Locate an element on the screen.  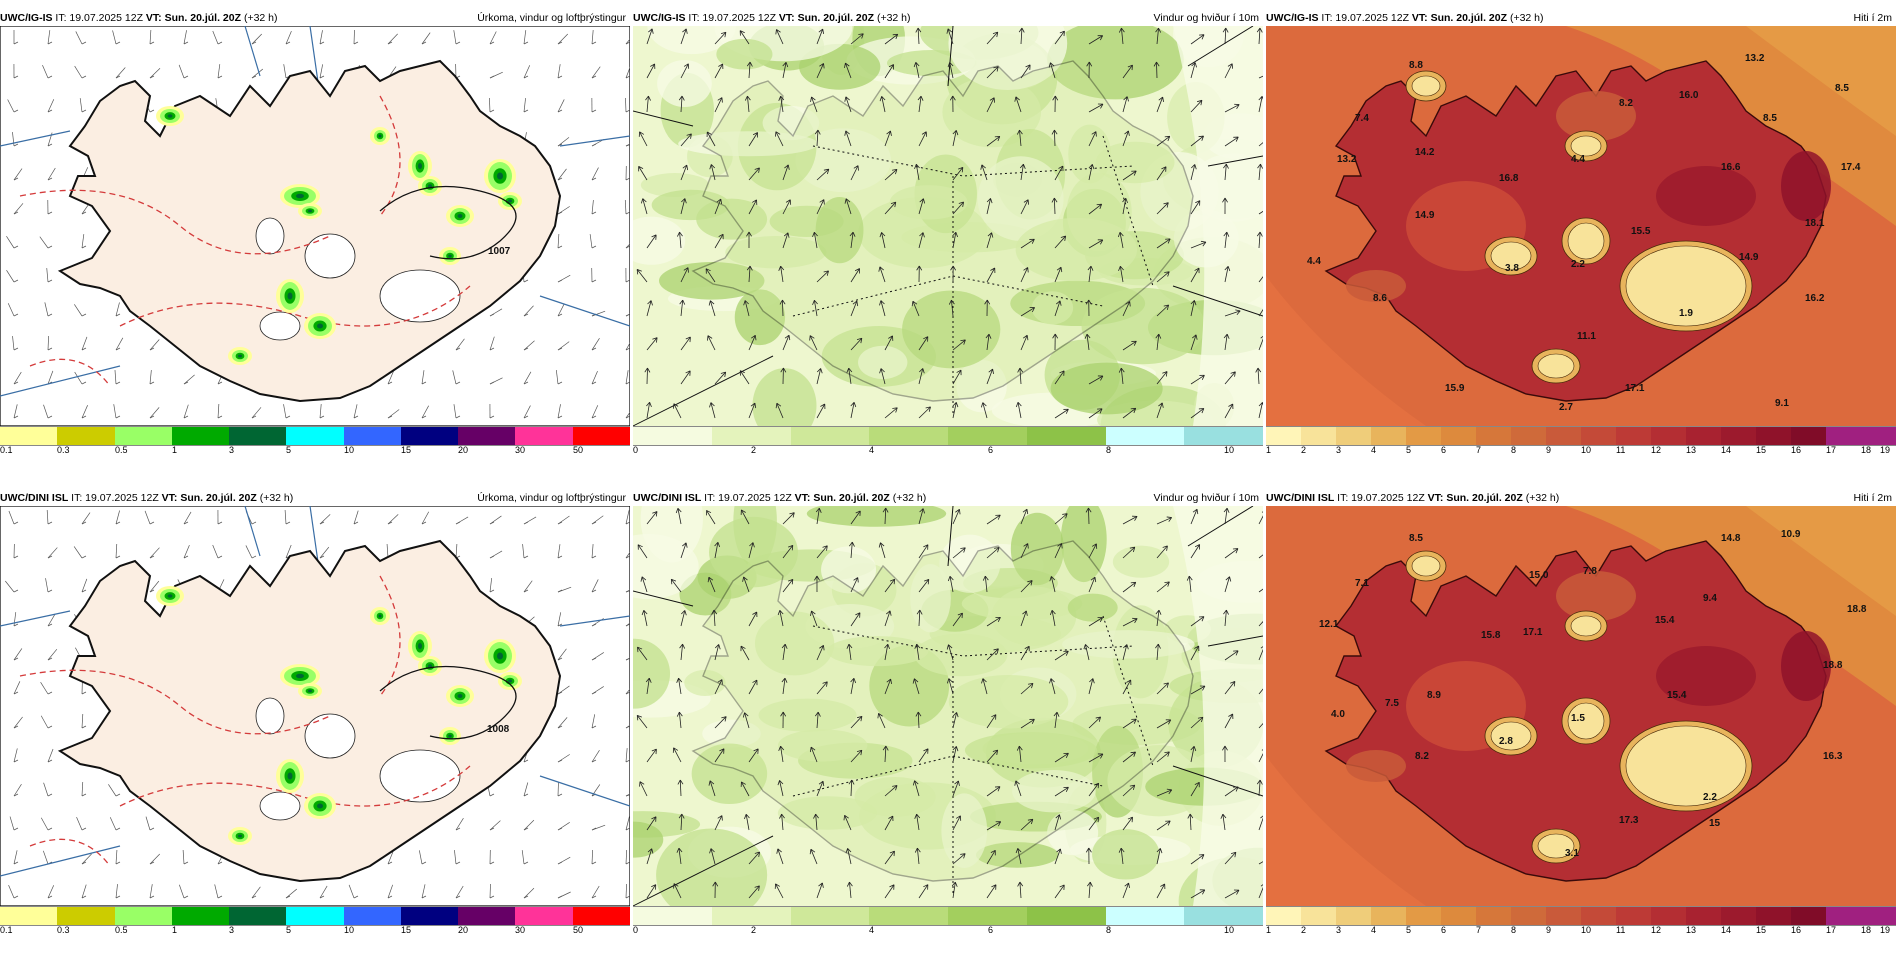
colorbar-tick-label: 12 is located at coordinates (1656, 930).